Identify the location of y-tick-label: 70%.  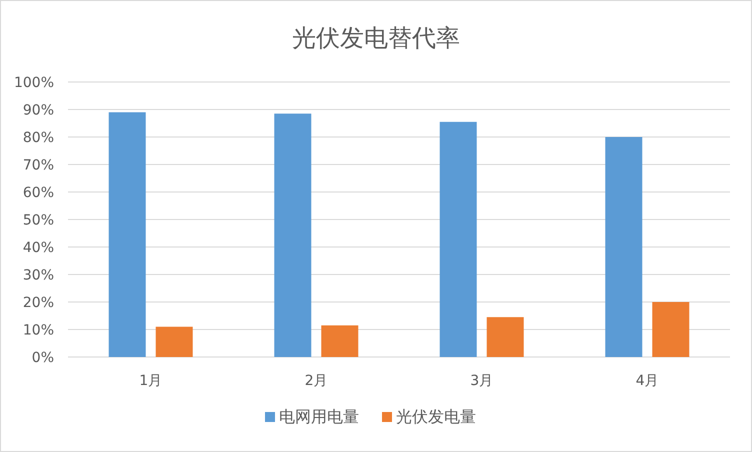
(38, 166).